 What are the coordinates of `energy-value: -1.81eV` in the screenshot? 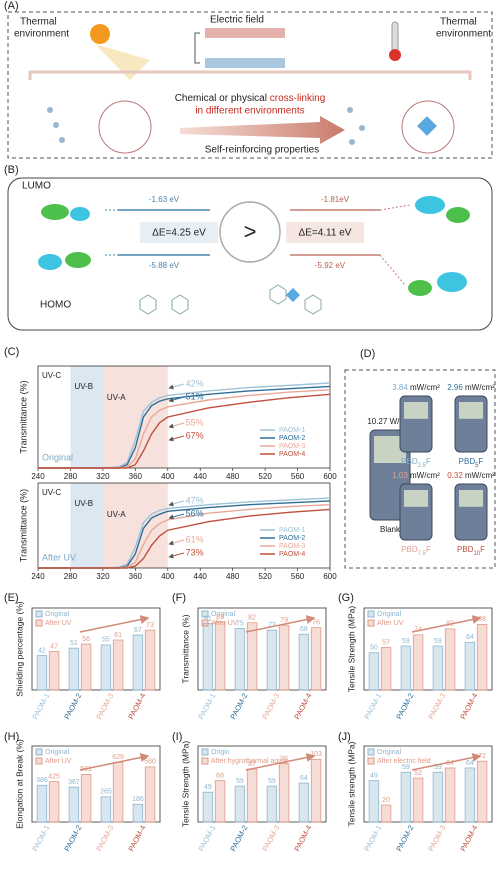 It's located at (335, 199).